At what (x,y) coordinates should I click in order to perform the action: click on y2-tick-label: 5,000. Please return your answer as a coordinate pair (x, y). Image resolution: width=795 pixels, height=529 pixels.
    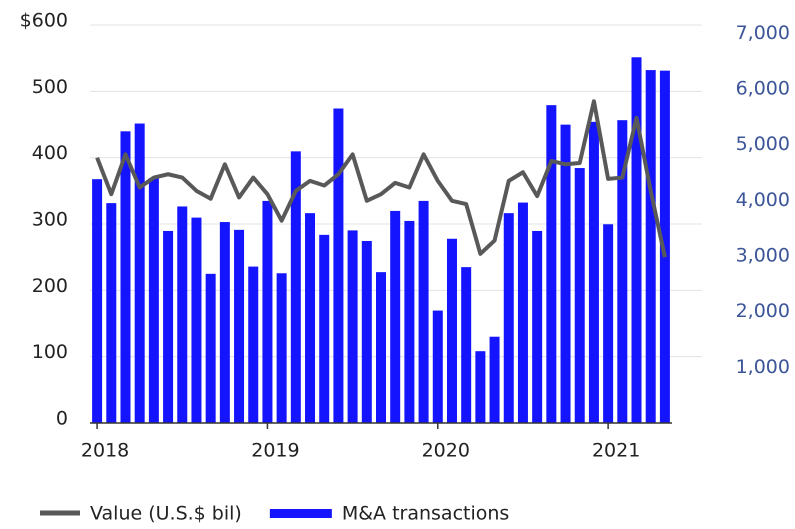
    Looking at the image, I should click on (763, 144).